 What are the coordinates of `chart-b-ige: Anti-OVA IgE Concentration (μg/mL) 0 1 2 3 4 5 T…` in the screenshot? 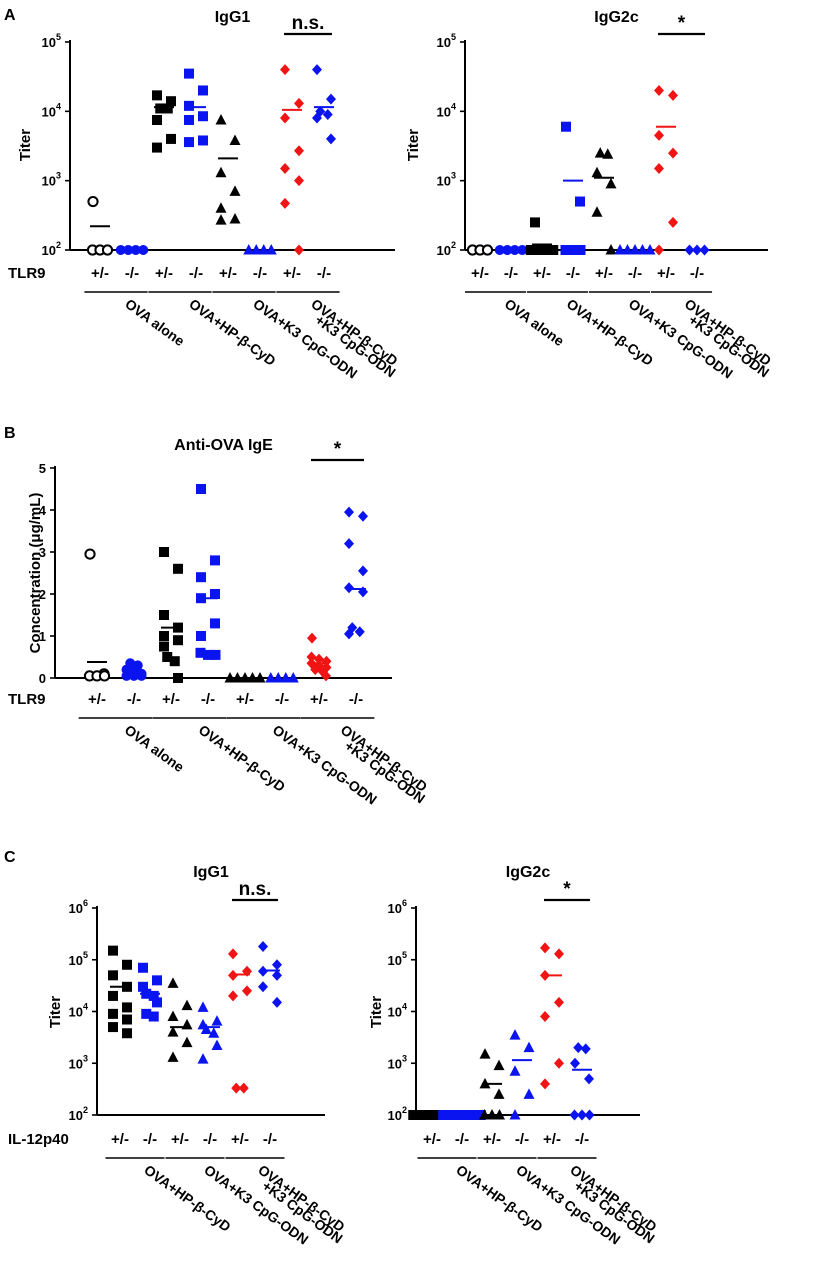 It's located at (219, 622).